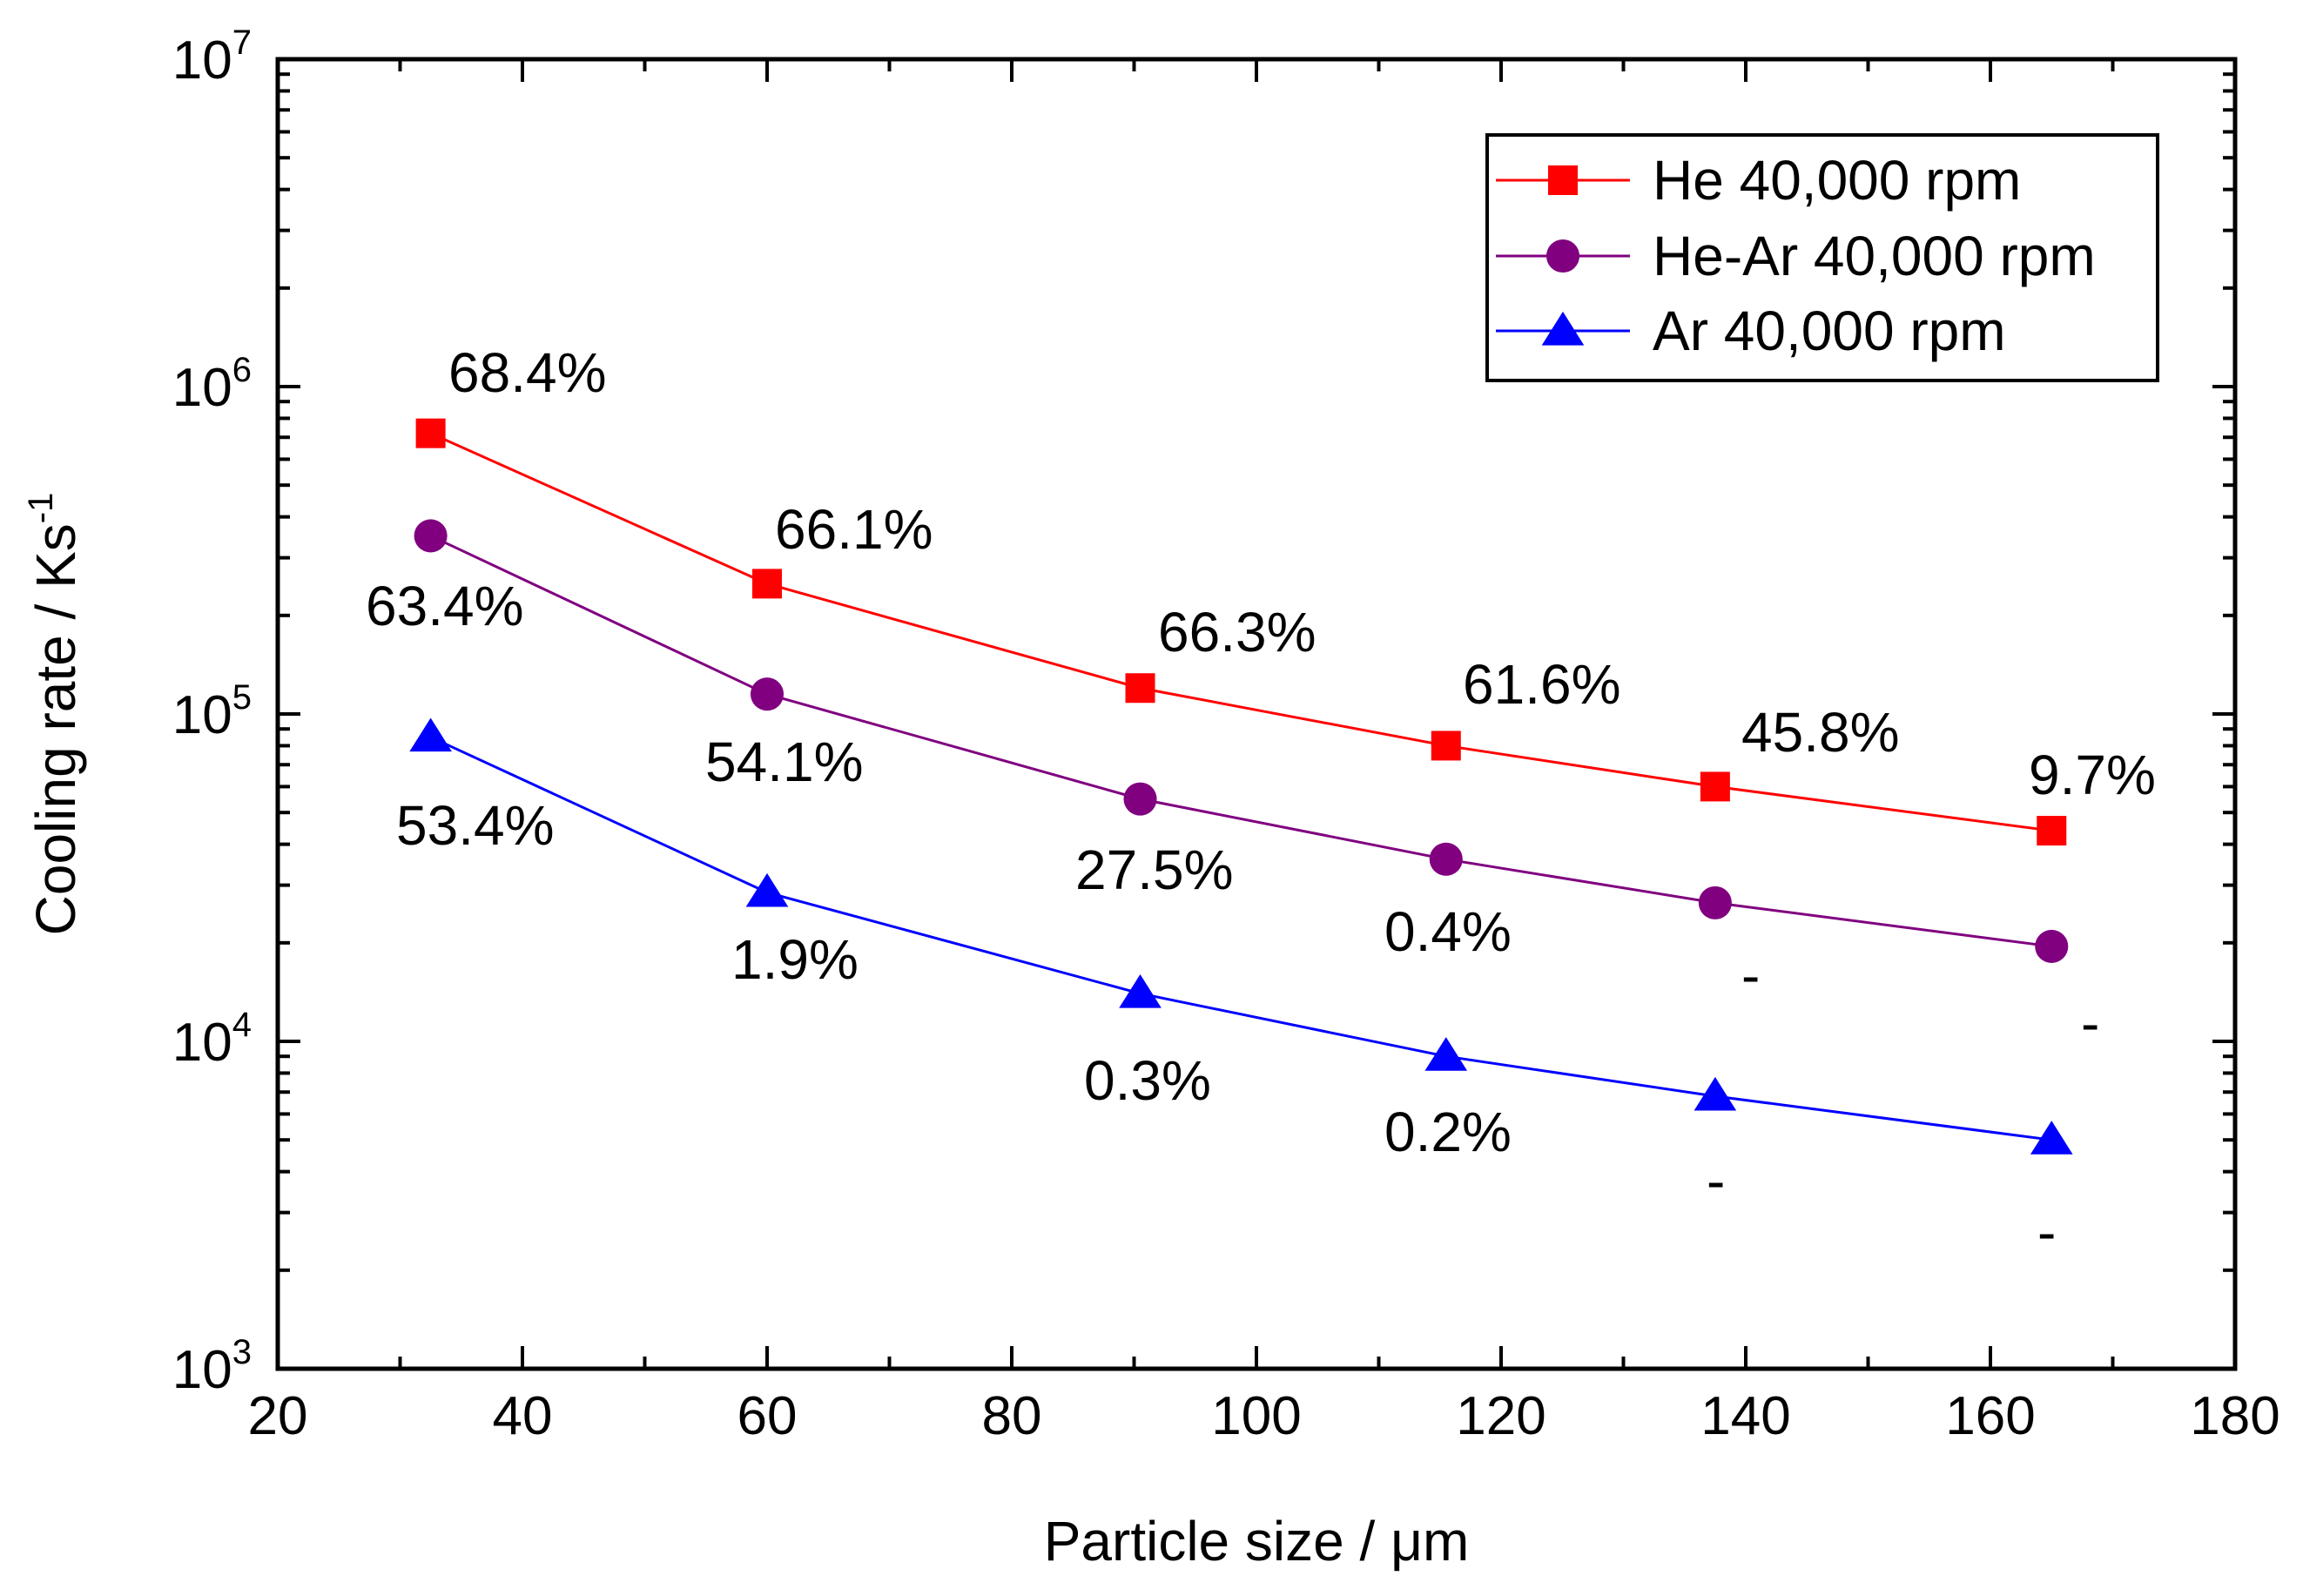  Describe the element at coordinates (1541, 684) in the screenshot. I see `point-annotation: 61.6%` at that location.